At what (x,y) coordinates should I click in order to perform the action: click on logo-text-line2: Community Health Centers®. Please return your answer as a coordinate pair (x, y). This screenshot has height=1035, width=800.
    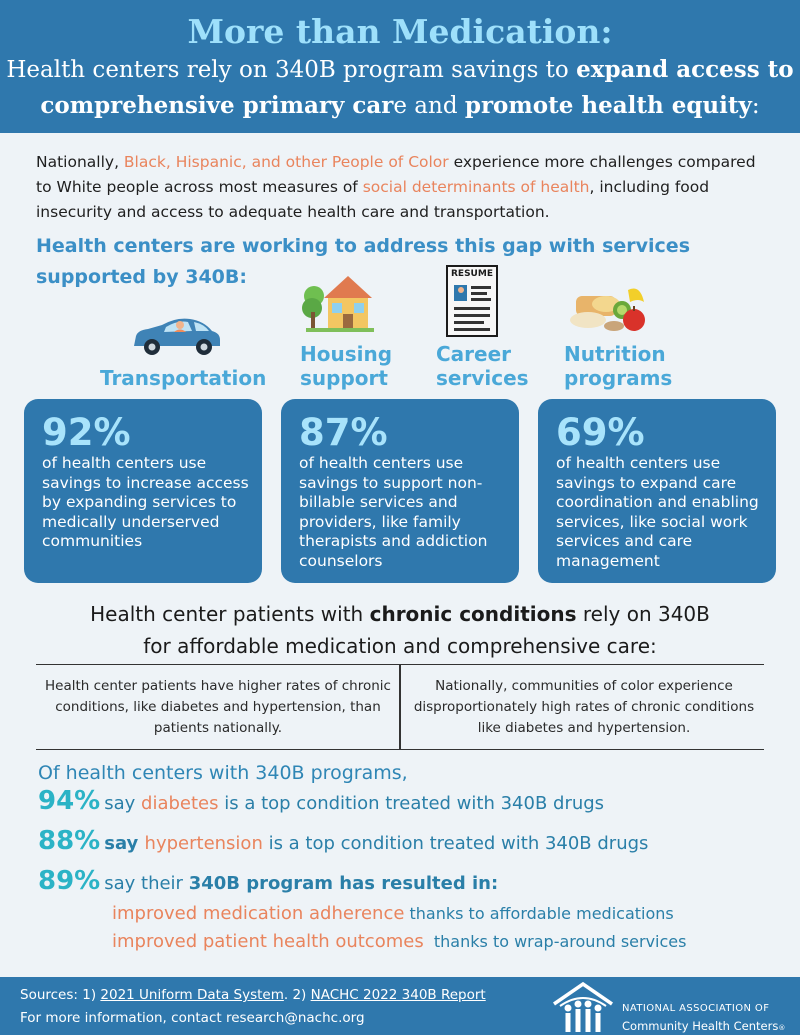
    Looking at the image, I should click on (704, 1026).